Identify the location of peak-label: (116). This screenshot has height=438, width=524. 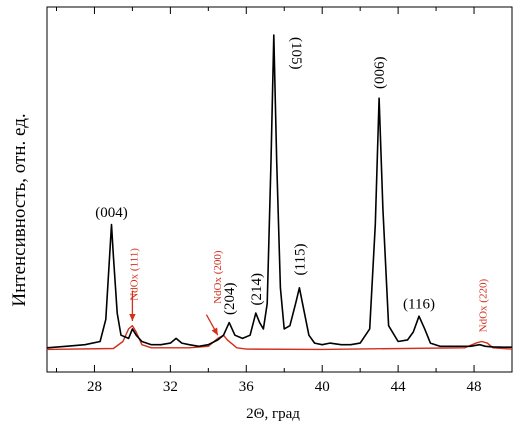
(419, 305).